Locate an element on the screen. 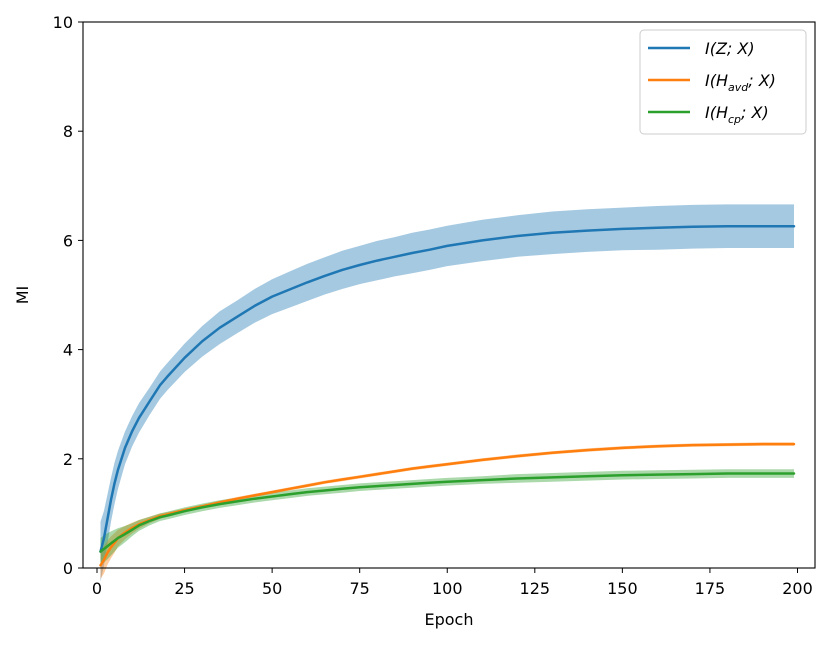 The image size is (830, 645). y-tick-label: 8 is located at coordinates (68, 131).